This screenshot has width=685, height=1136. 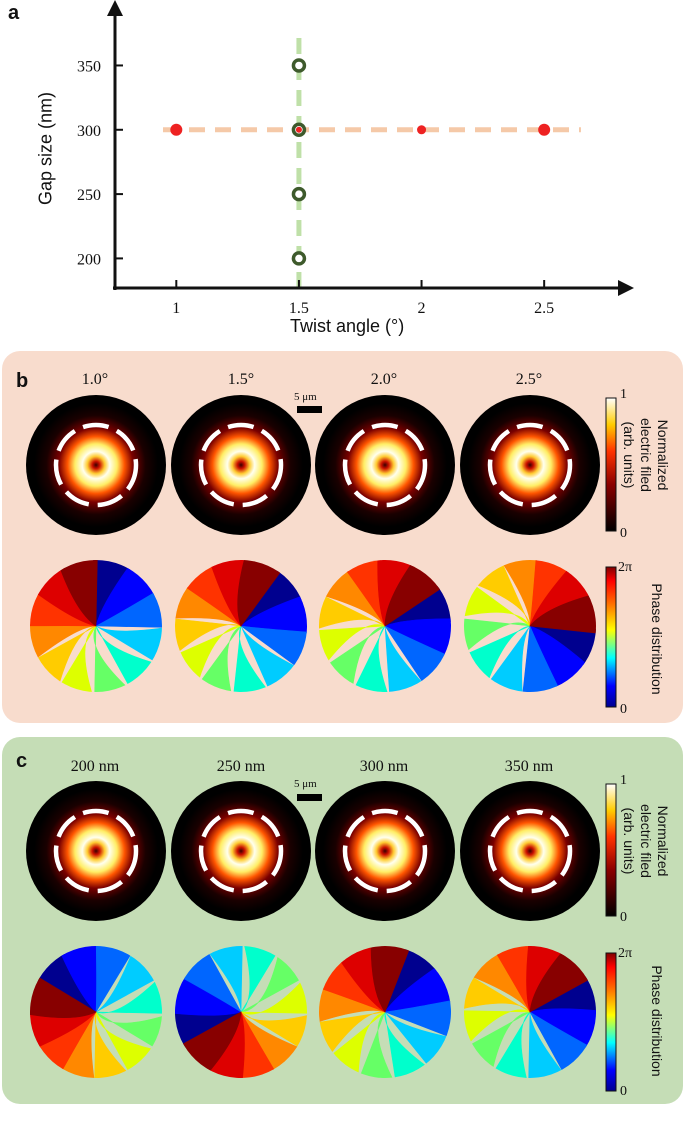 What do you see at coordinates (543, 661) in the screenshot?
I see `phase-sector` at bounding box center [543, 661].